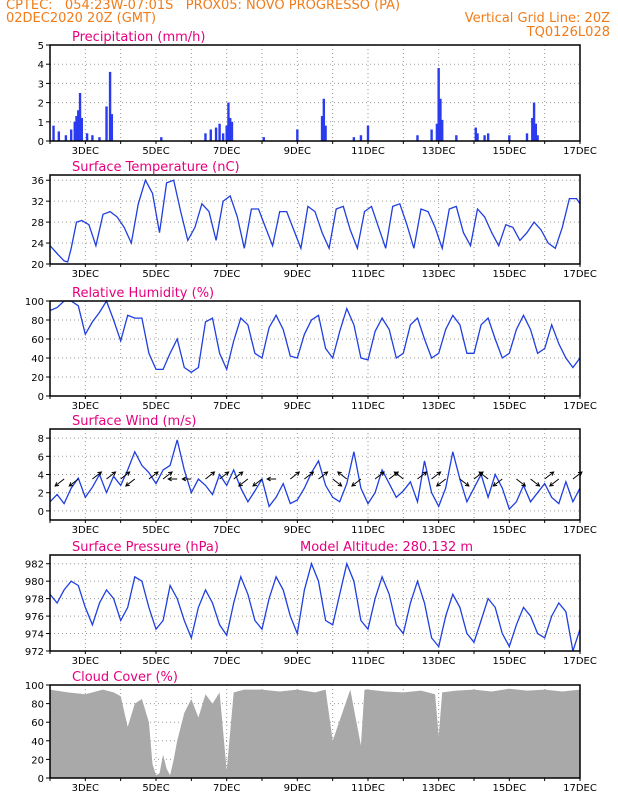  I want to click on y-tick-label: 40, so click(37, 359).